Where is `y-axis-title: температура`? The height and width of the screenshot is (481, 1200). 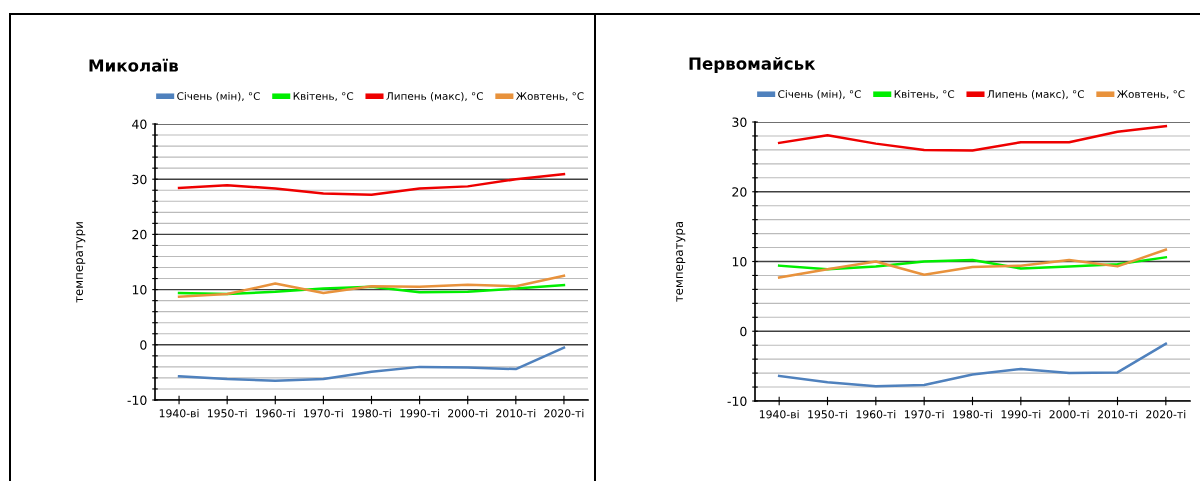
y-axis-title: температура is located at coordinates (681, 261).